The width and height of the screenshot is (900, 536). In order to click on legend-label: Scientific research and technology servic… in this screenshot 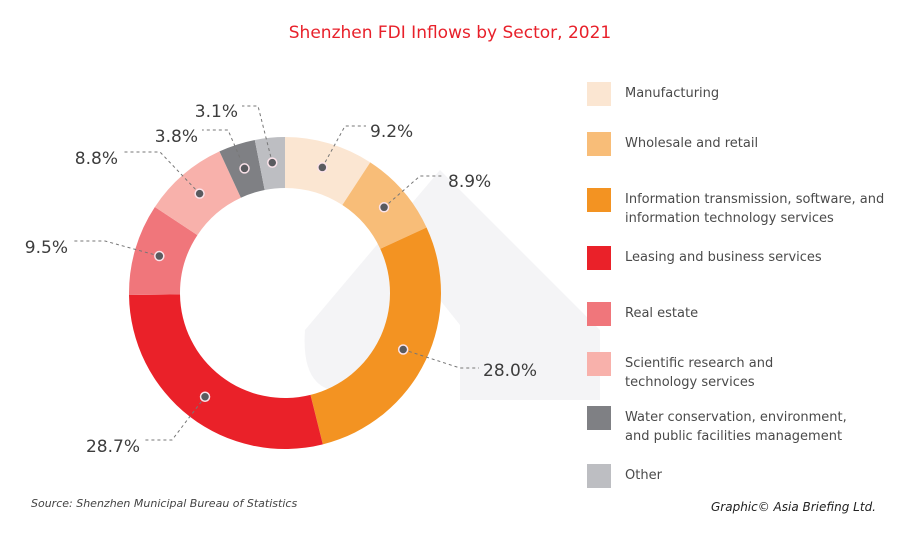, I will do `click(699, 373)`.